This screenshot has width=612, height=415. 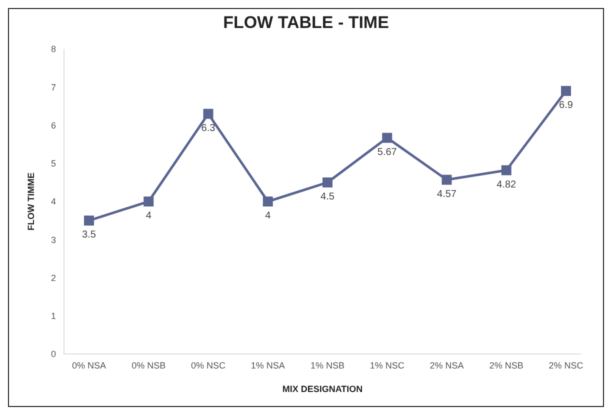 What do you see at coordinates (327, 197) in the screenshot?
I see `data-label: 4.5` at bounding box center [327, 197].